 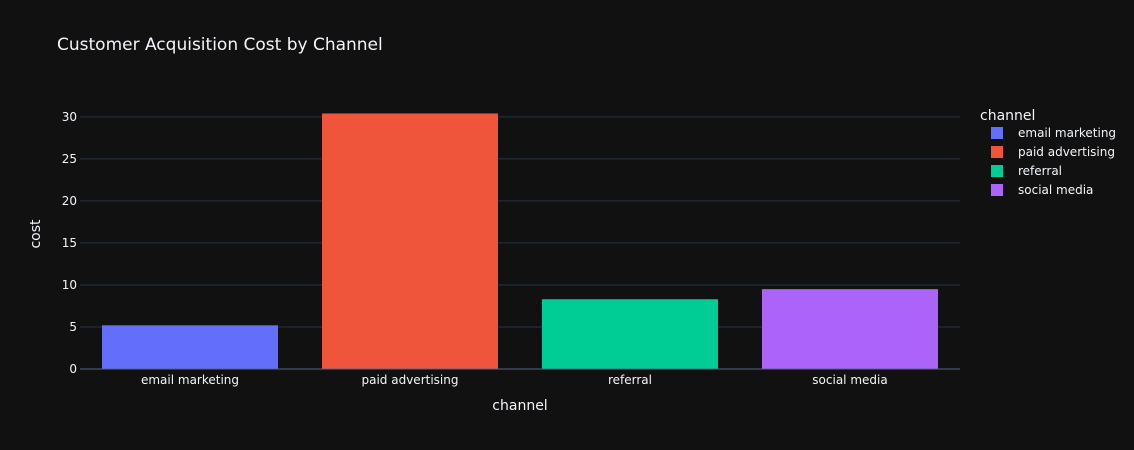 What do you see at coordinates (190, 347) in the screenshot?
I see `bar-email-marketing` at bounding box center [190, 347].